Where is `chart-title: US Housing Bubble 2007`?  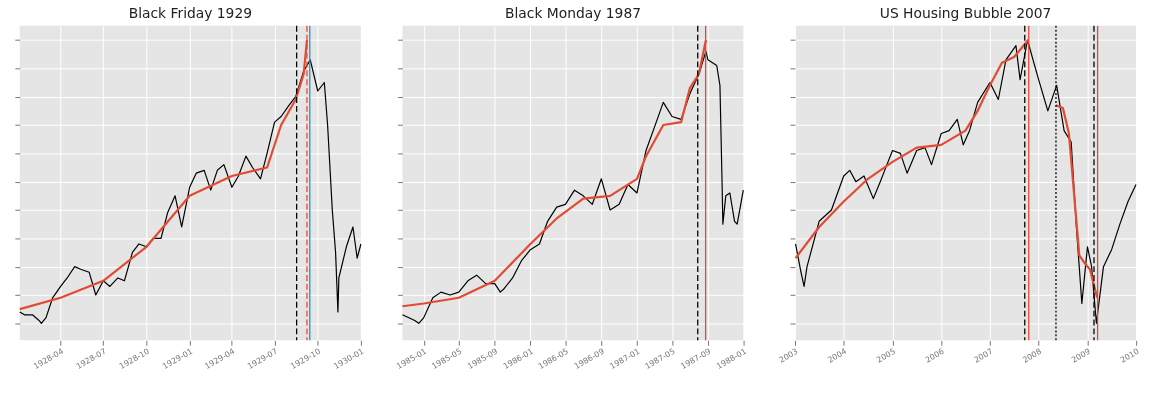
chart-title: US Housing Bubble 2007 is located at coordinates (965, 13).